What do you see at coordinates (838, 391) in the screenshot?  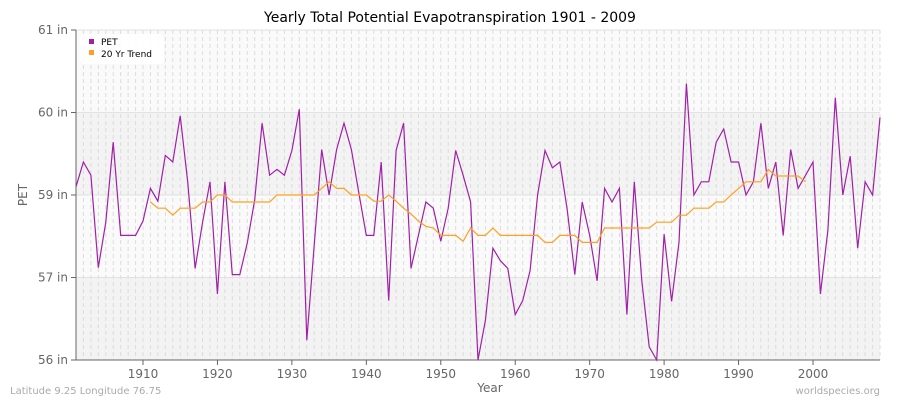 I see `footer-source: worldspecies.org` at bounding box center [838, 391].